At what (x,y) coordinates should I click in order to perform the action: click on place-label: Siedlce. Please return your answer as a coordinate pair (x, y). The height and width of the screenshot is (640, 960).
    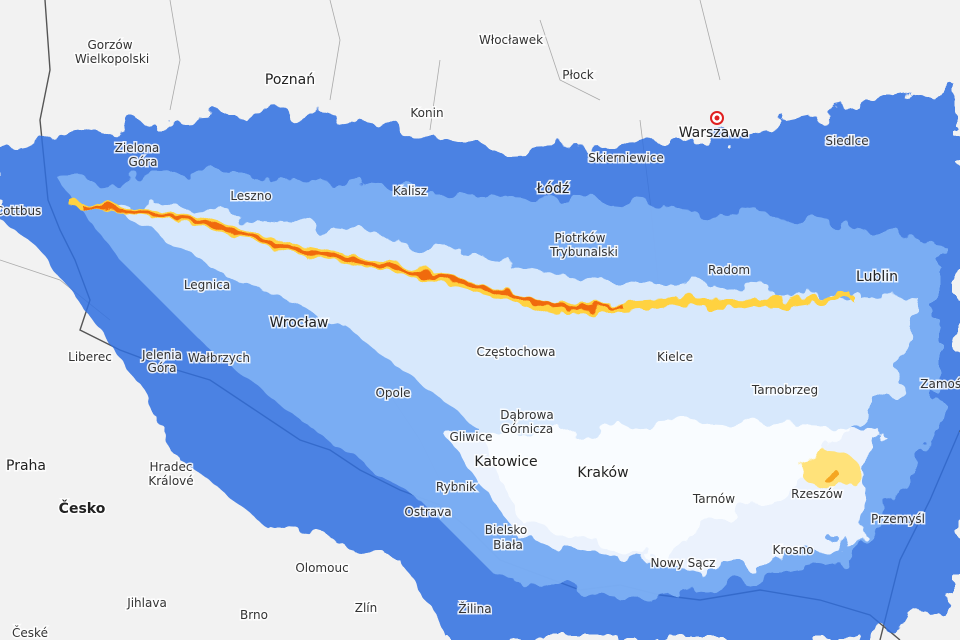
    Looking at the image, I should click on (846, 141).